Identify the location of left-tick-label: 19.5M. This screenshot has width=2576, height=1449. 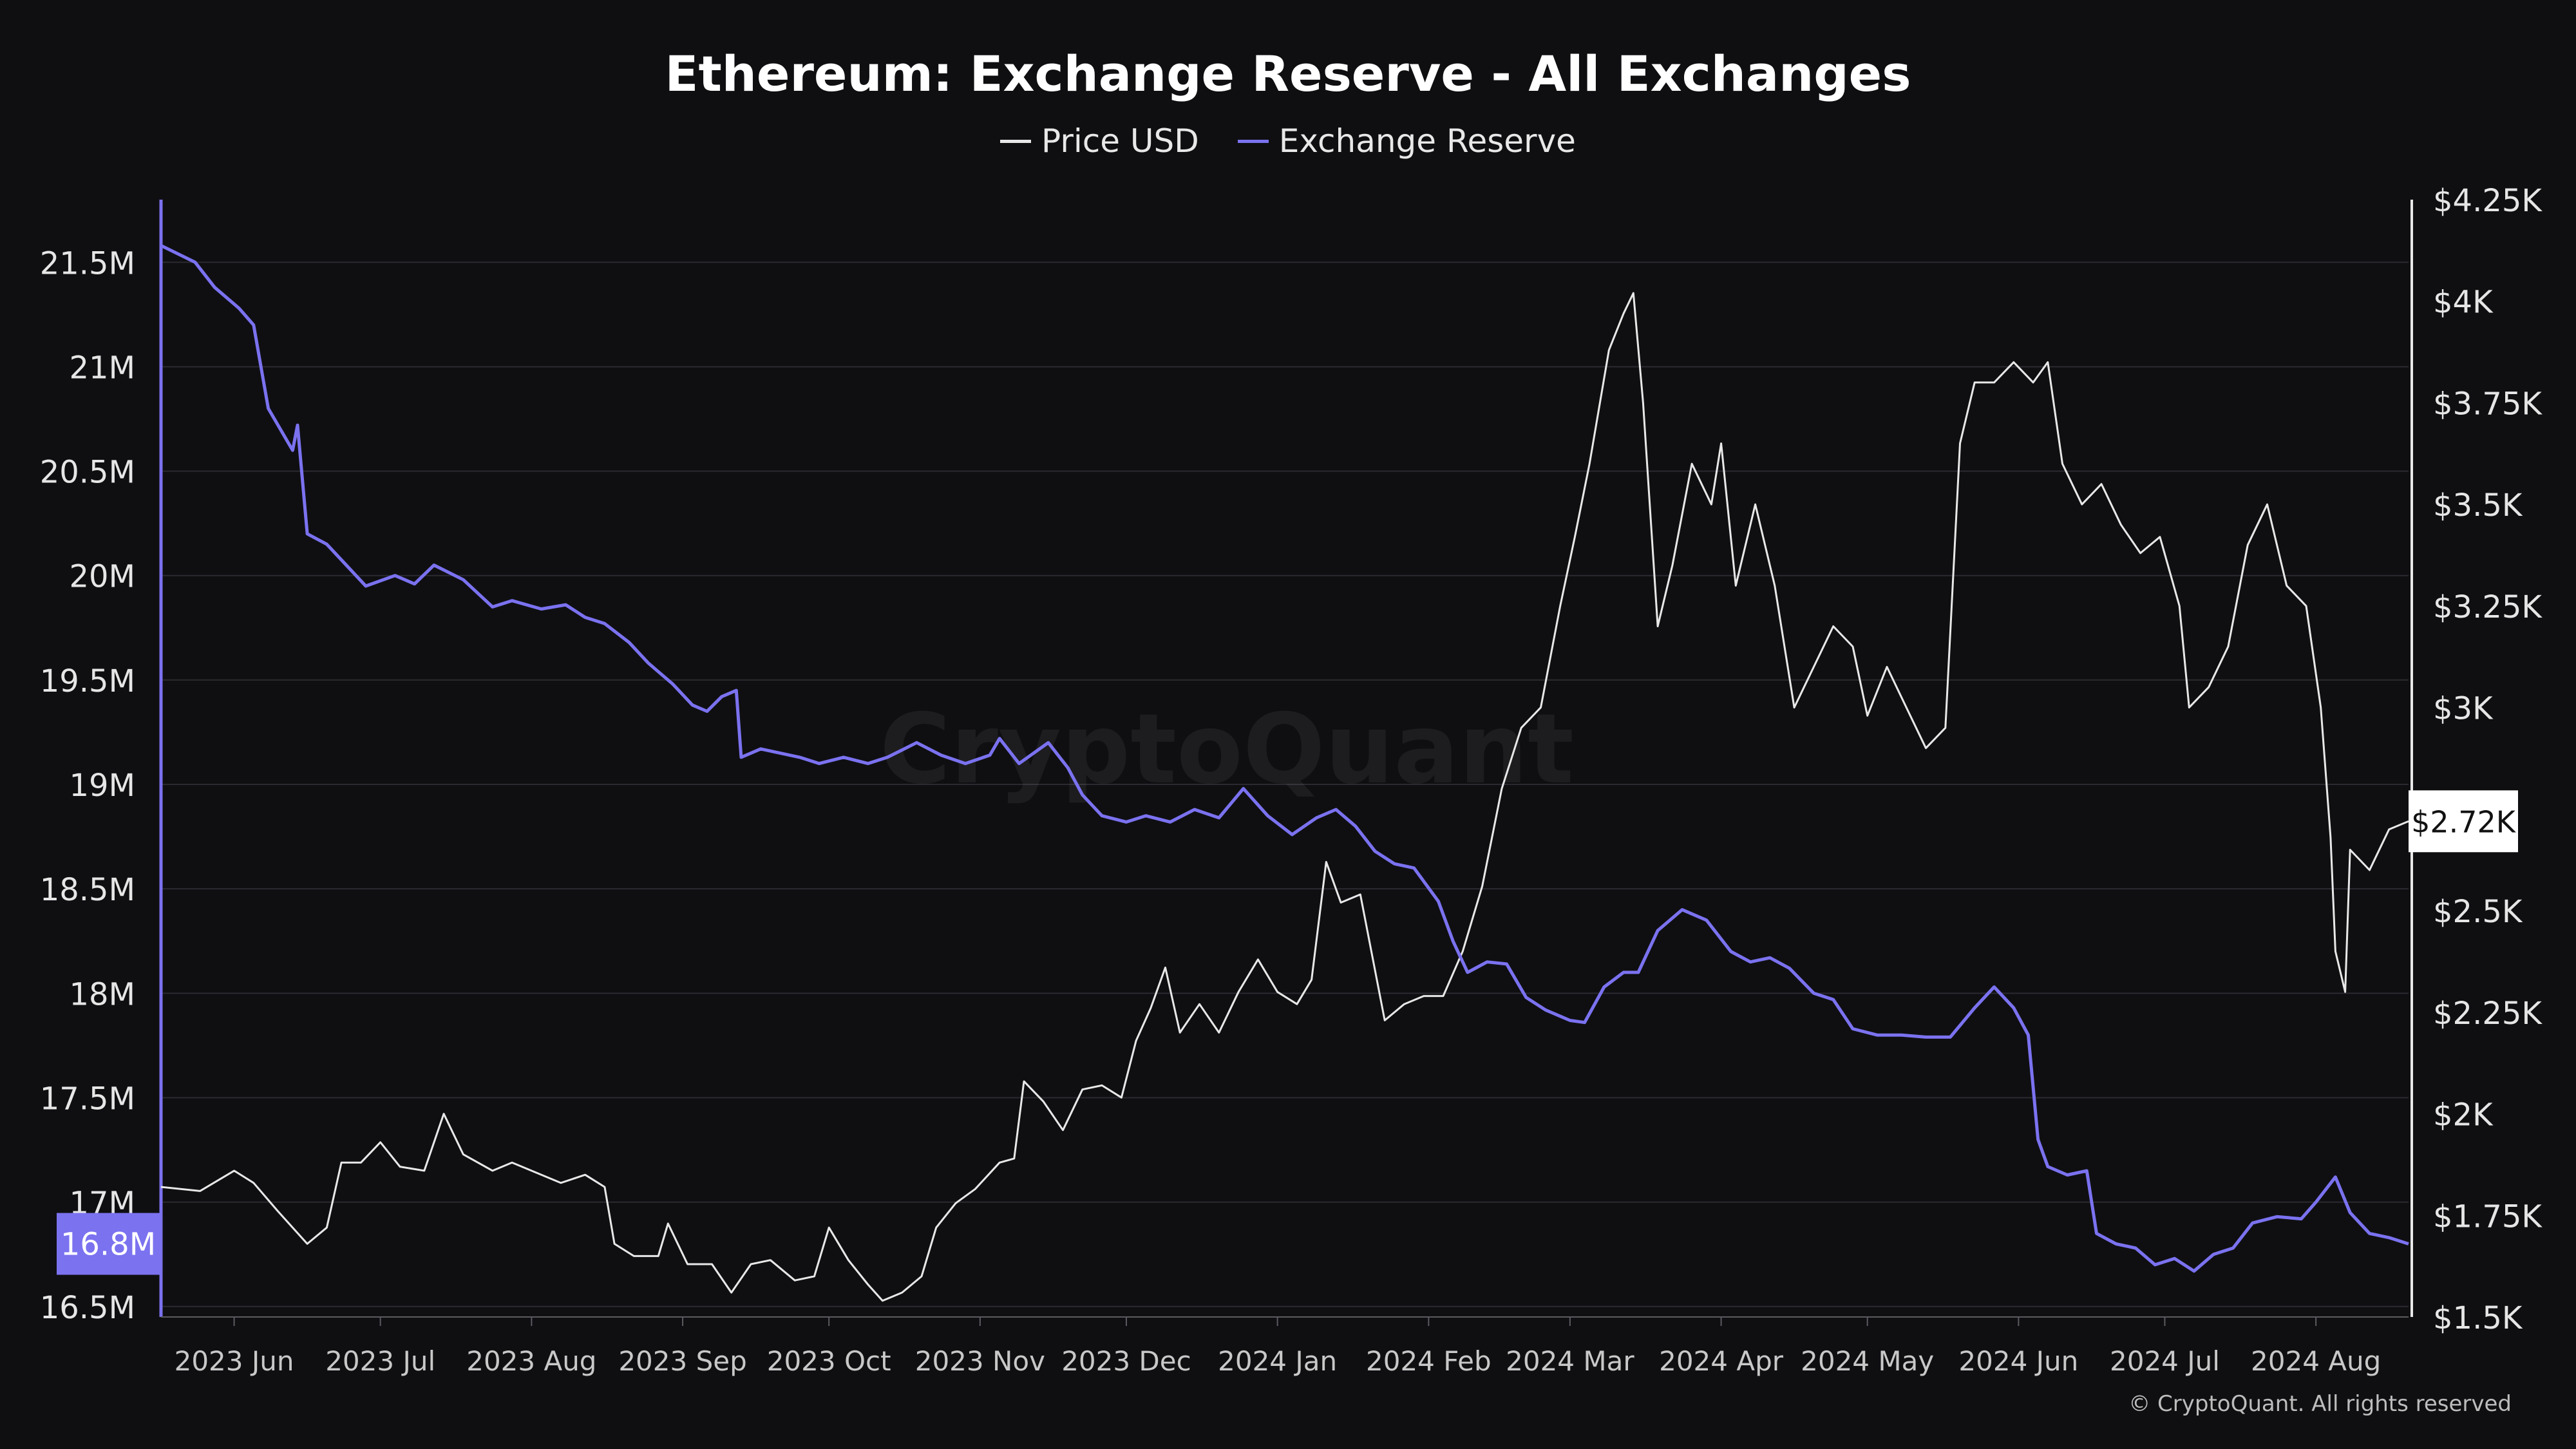
(87, 681).